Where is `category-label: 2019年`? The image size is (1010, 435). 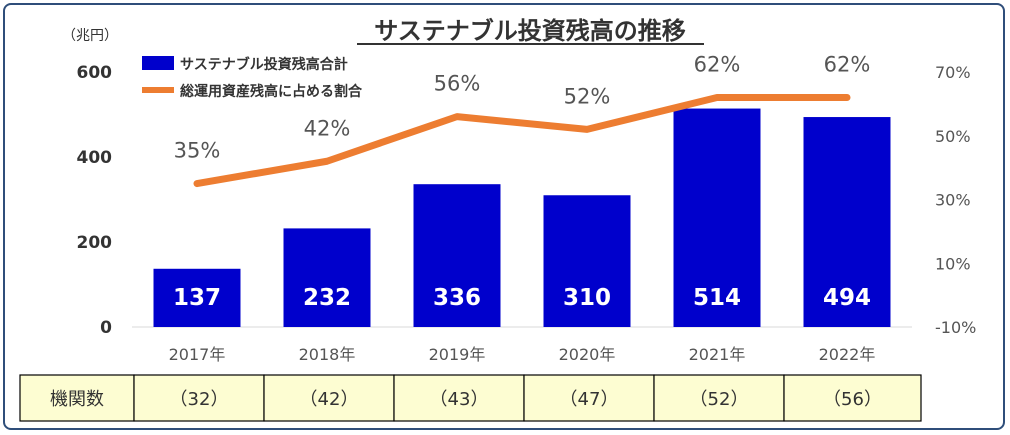 category-label: 2019年 is located at coordinates (457, 354).